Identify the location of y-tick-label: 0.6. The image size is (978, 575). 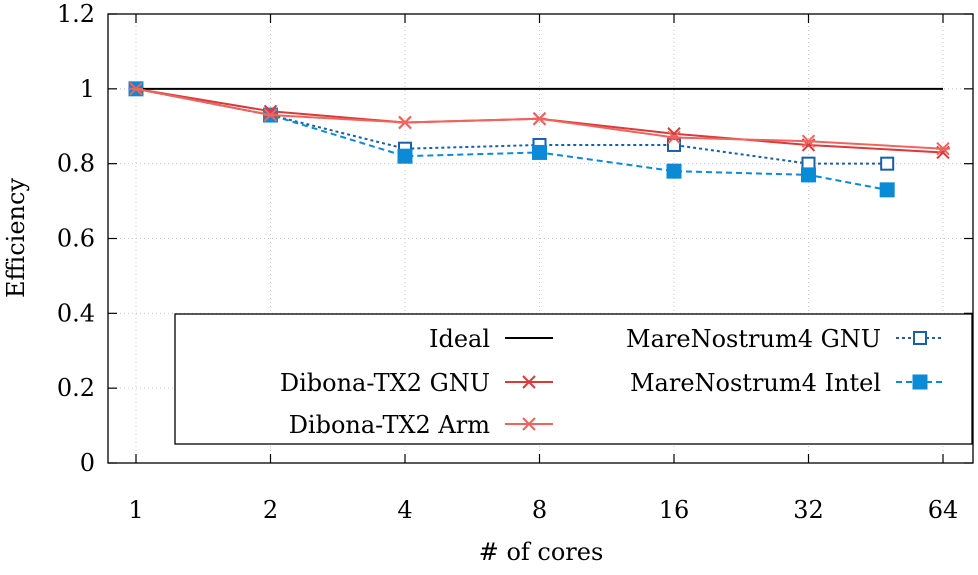
(76, 239).